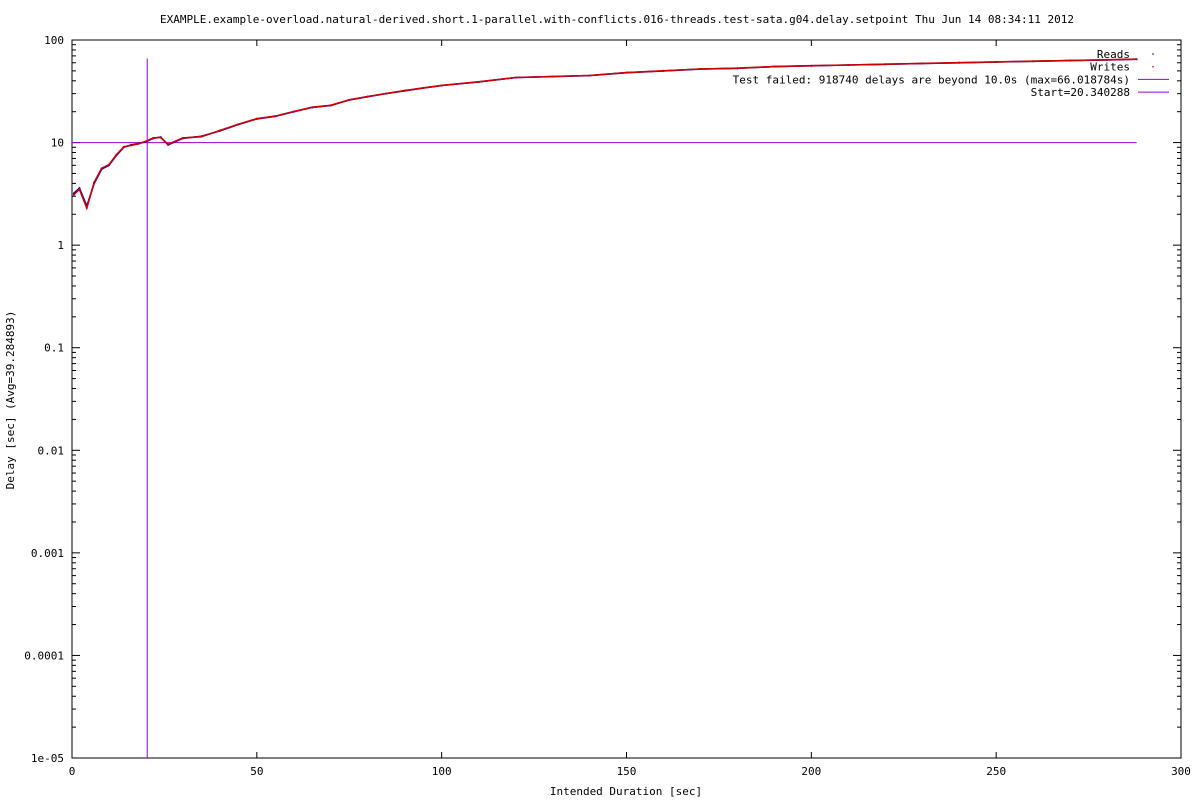 The image size is (1200, 800). Describe the element at coordinates (442, 771) in the screenshot. I see `x-tick-label: 100` at that location.